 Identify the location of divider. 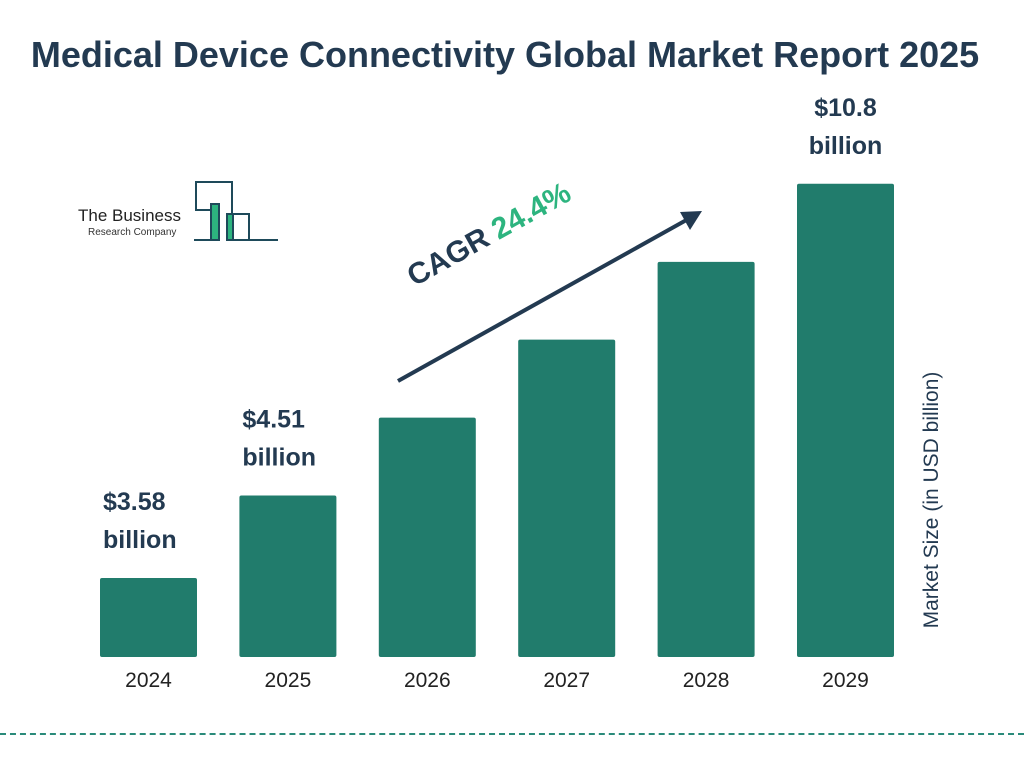
(512, 734).